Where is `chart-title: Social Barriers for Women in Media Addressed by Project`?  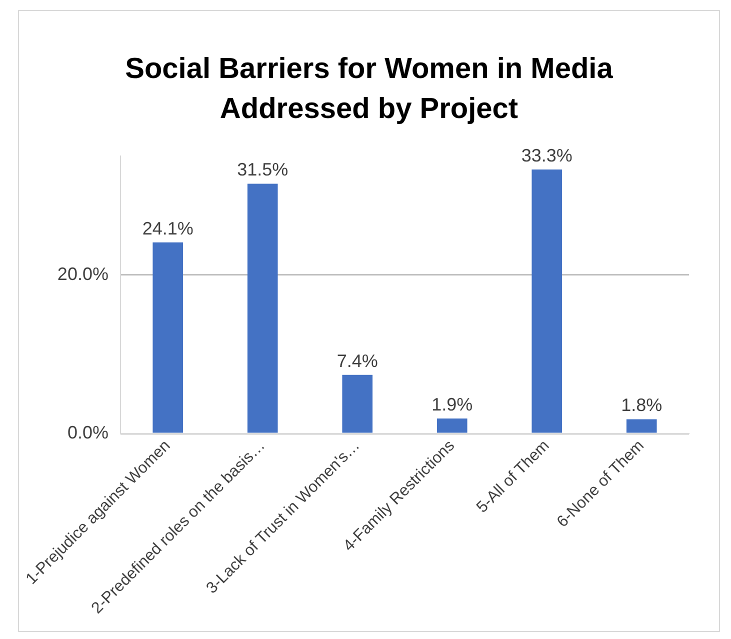
chart-title: Social Barriers for Women in Media Addressed by Project is located at coordinates (369, 89).